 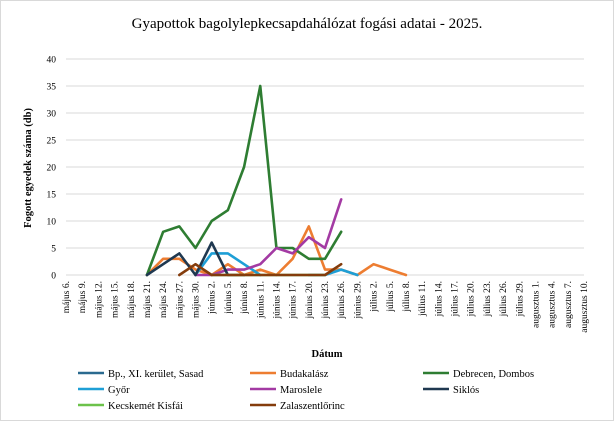 What do you see at coordinates (52, 142) in the screenshot?
I see `y-tick-label: 25` at bounding box center [52, 142].